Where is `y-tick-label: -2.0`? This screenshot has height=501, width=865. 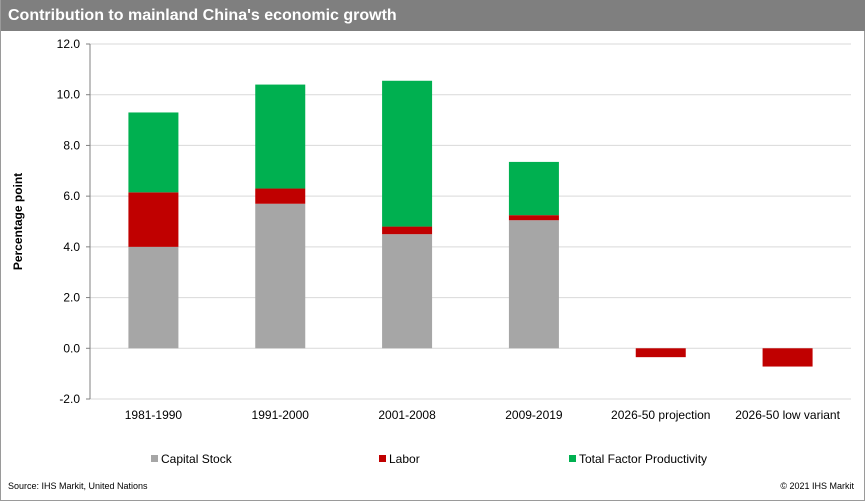
y-tick-label: -2.0 is located at coordinates (69, 399).